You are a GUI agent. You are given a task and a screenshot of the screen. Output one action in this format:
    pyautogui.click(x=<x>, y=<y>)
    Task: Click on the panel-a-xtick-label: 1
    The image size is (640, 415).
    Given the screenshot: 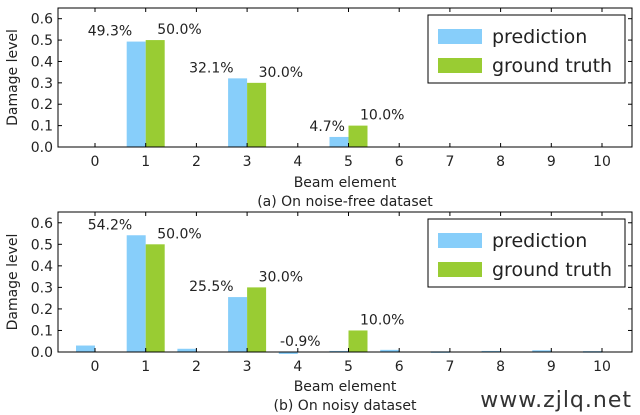 What is the action you would take?
    pyautogui.click(x=145, y=162)
    